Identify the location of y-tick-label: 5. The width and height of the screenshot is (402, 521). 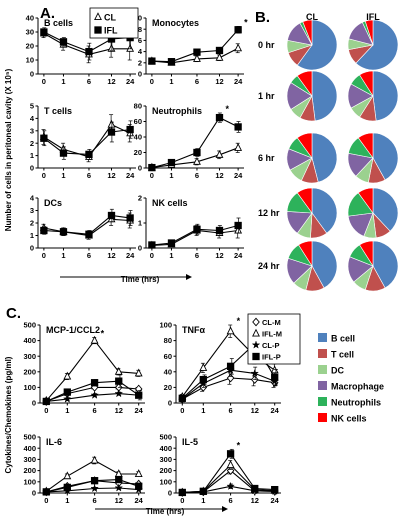
(32, 106).